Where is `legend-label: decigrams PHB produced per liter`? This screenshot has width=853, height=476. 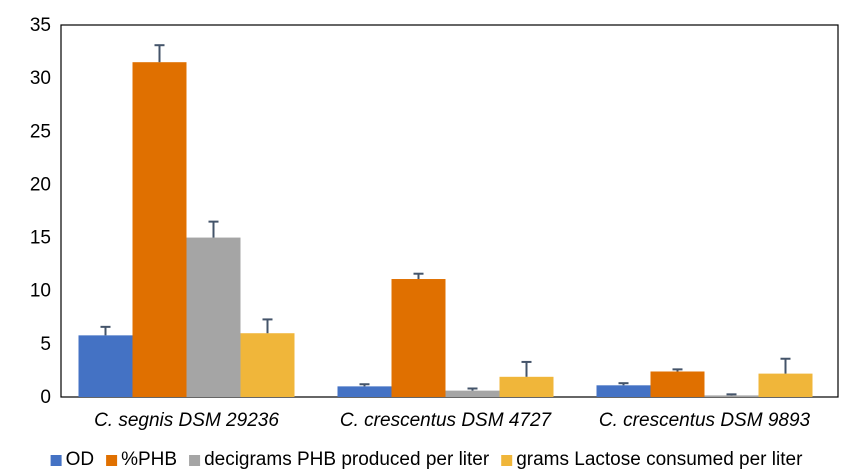
legend-label: decigrams PHB produced per liter is located at coordinates (347, 459).